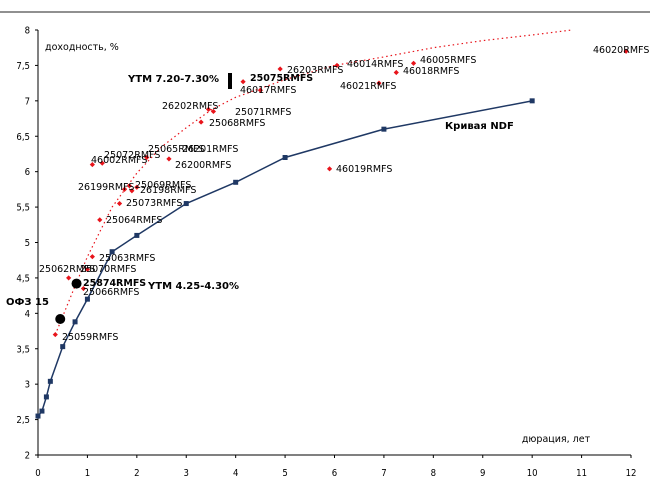 The height and width of the screenshot is (491, 650). What do you see at coordinates (87, 473) in the screenshot?
I see `x-tick-label: 1` at bounding box center [87, 473].